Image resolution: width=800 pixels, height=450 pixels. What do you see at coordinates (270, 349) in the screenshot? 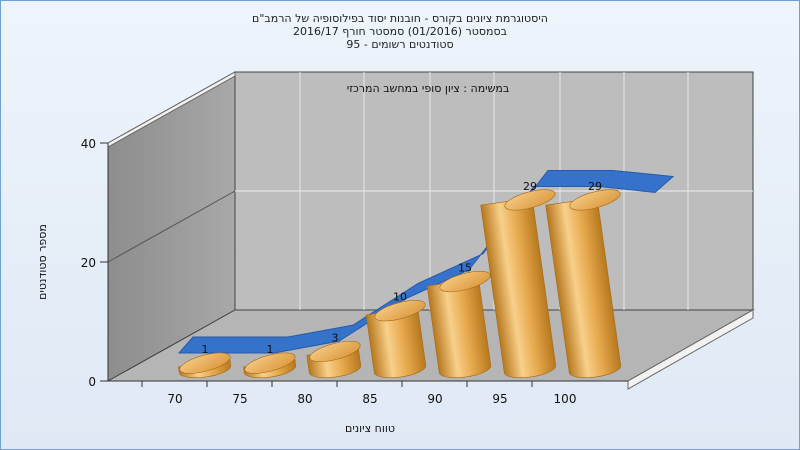
I see `bar-value-label-1: 1` at bounding box center [270, 349].